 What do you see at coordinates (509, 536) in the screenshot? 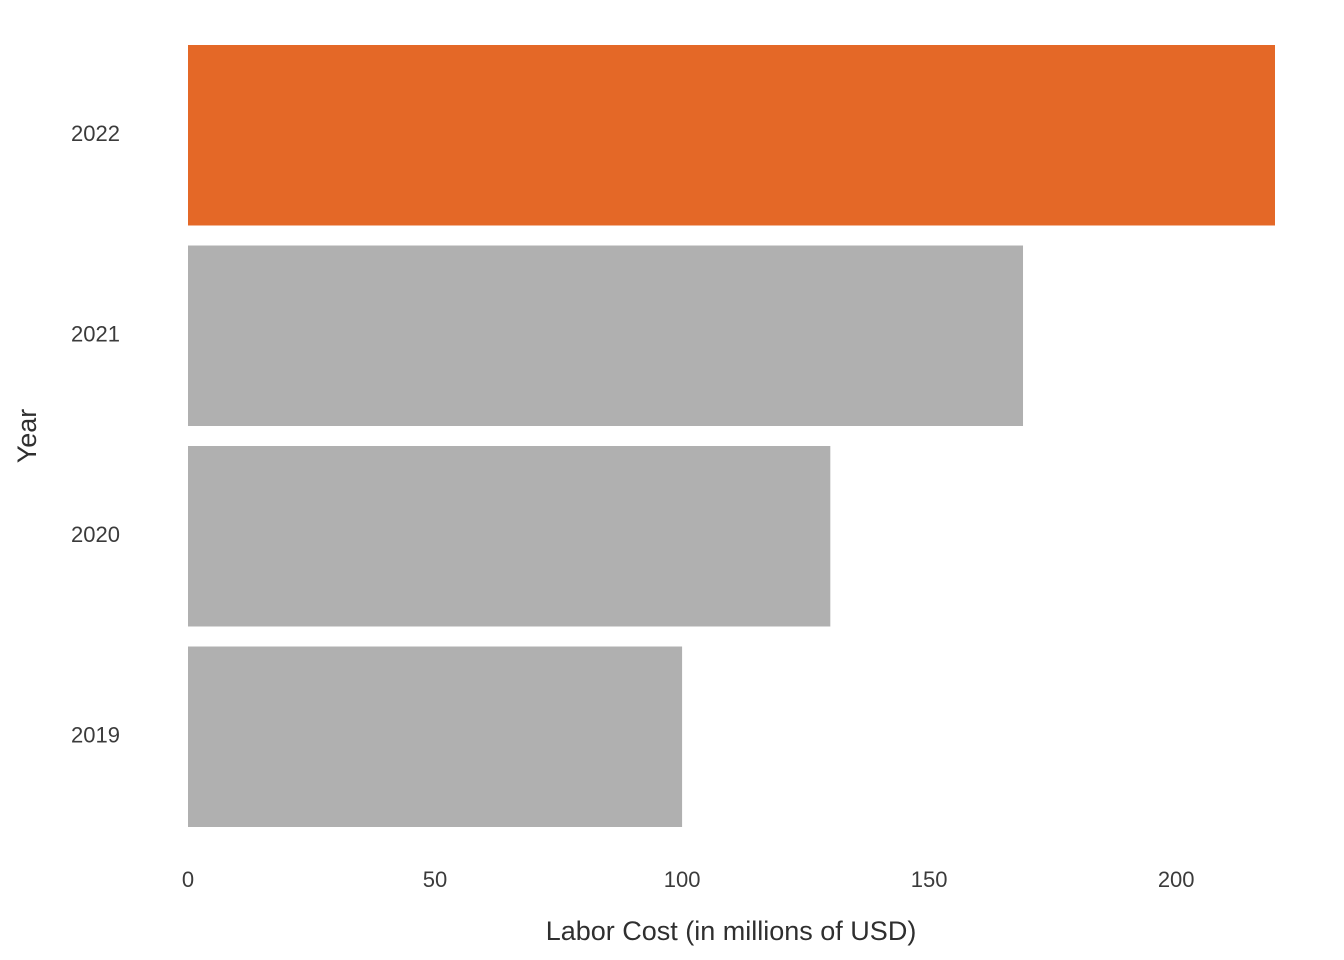
I see `bar-2020` at bounding box center [509, 536].